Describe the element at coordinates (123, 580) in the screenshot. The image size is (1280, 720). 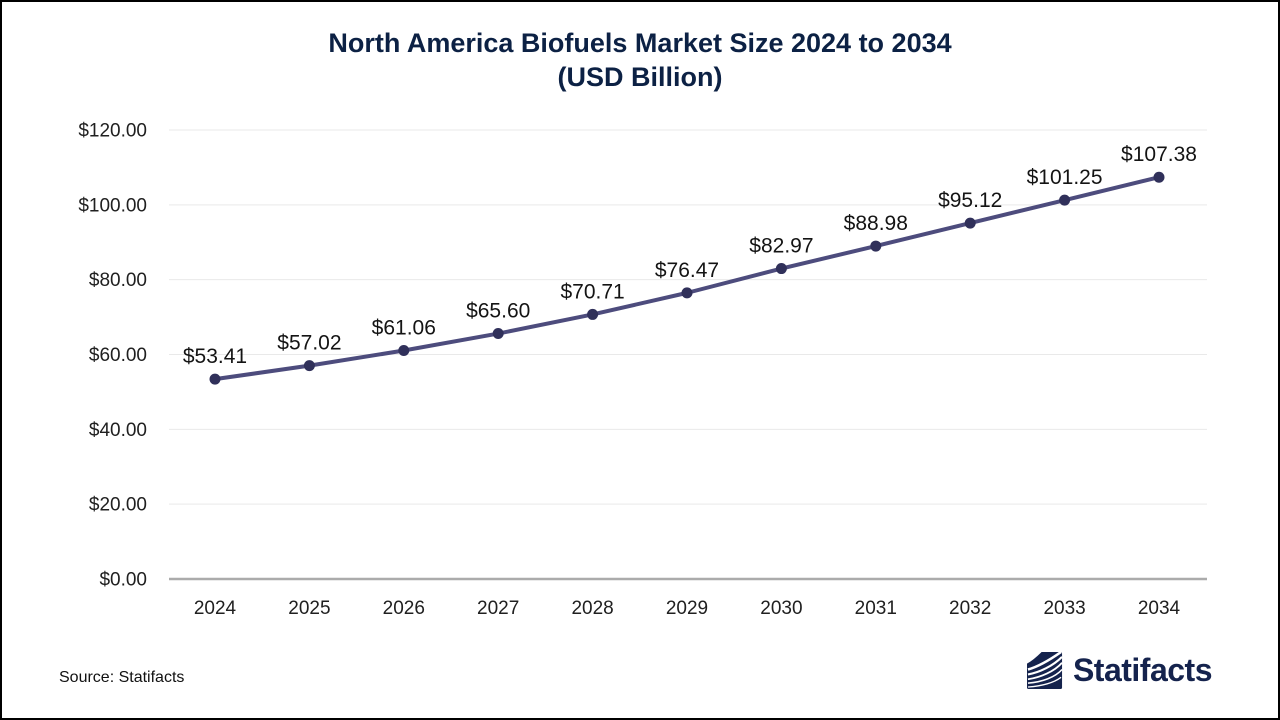
I see `svg-text: $0.00` at that location.